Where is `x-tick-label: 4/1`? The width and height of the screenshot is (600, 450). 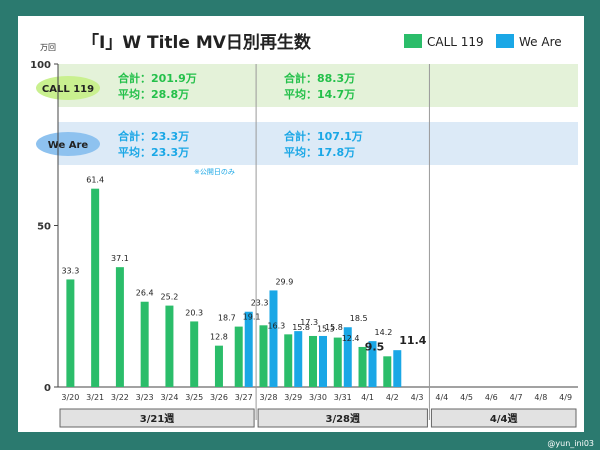
x-tick-label: 4/1 is located at coordinates (367, 397).